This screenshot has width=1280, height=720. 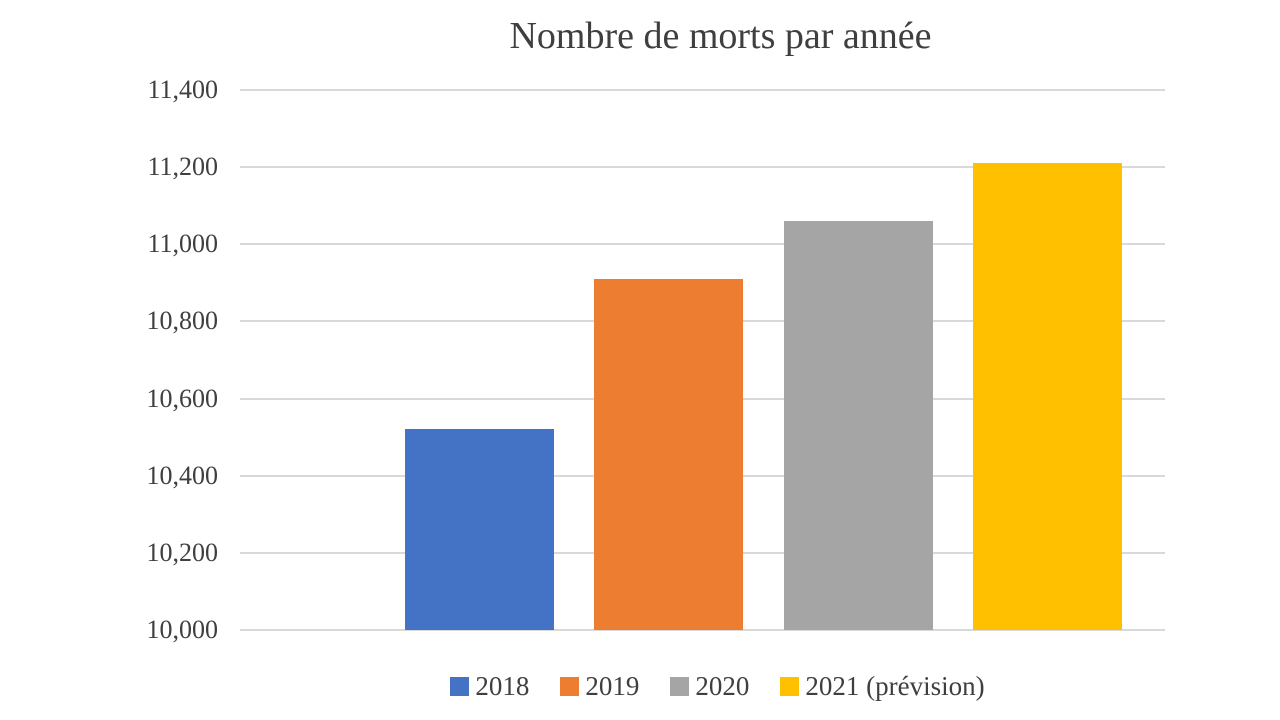 I want to click on y-axis-tick-label: 10,000, so click(x=182, y=629).